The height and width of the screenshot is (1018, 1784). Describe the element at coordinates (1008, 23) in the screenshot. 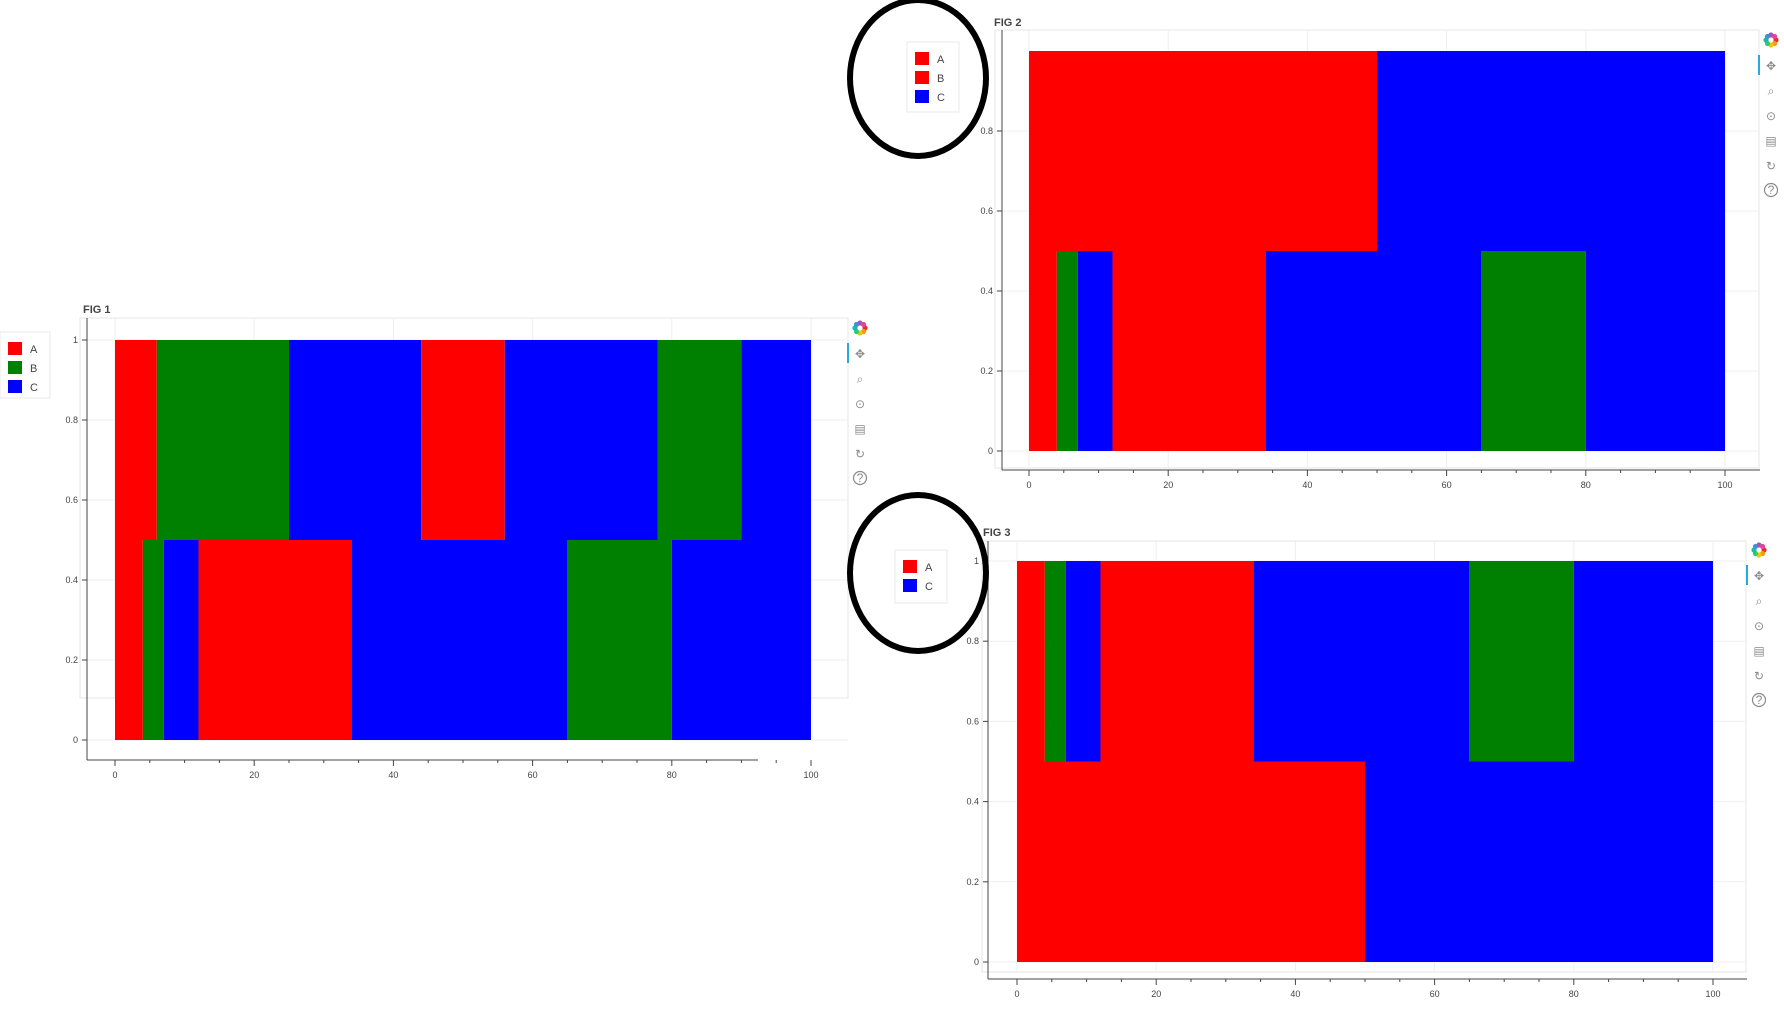

I see `chart-title: FIG 2` at that location.